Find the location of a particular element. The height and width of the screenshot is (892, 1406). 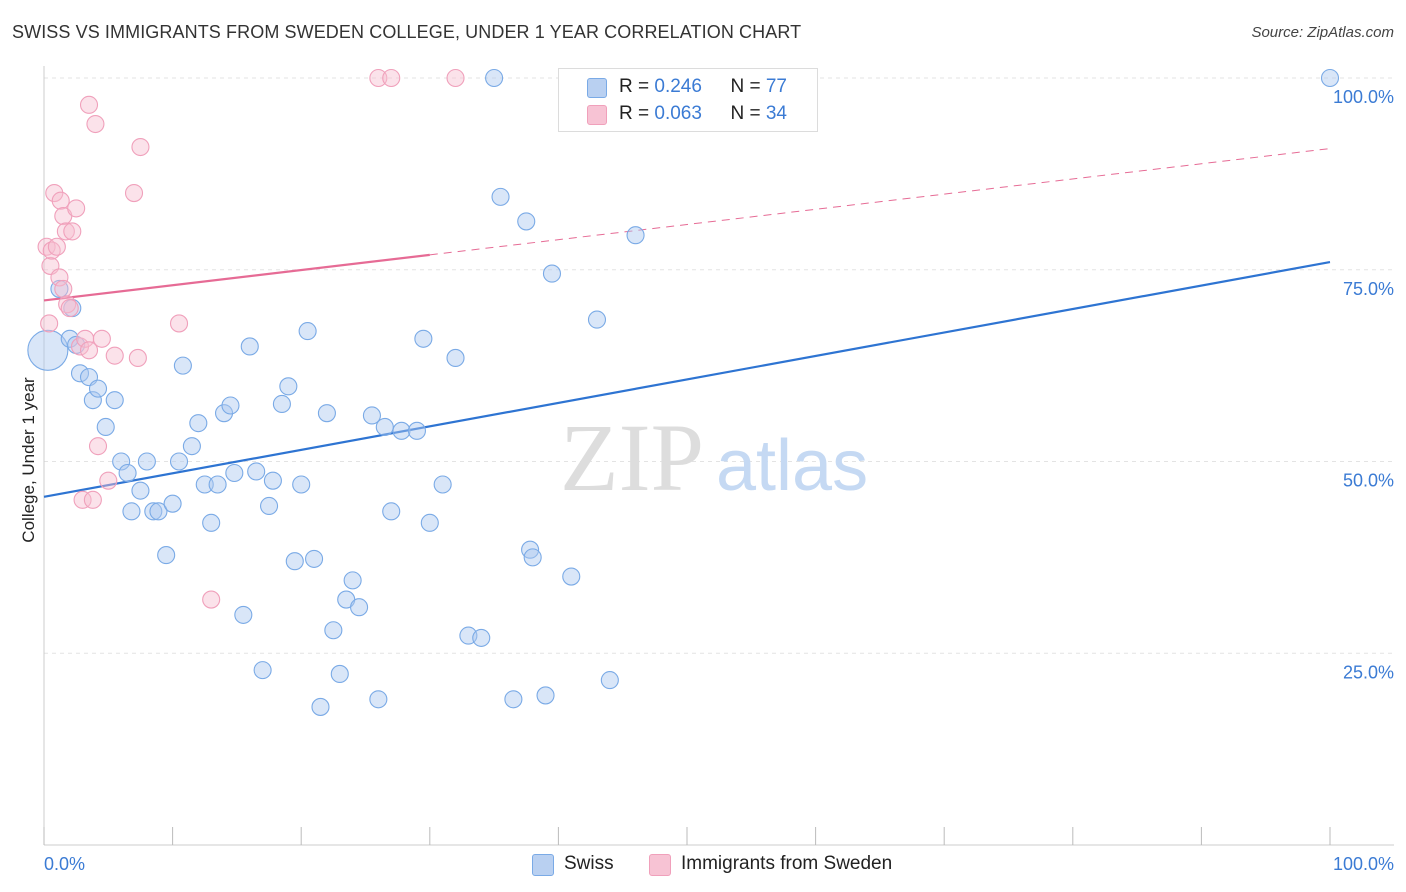

y-tick-labels: 25.0% 50.0% 75.0% 100.0% is located at coordinates (1363, 384).